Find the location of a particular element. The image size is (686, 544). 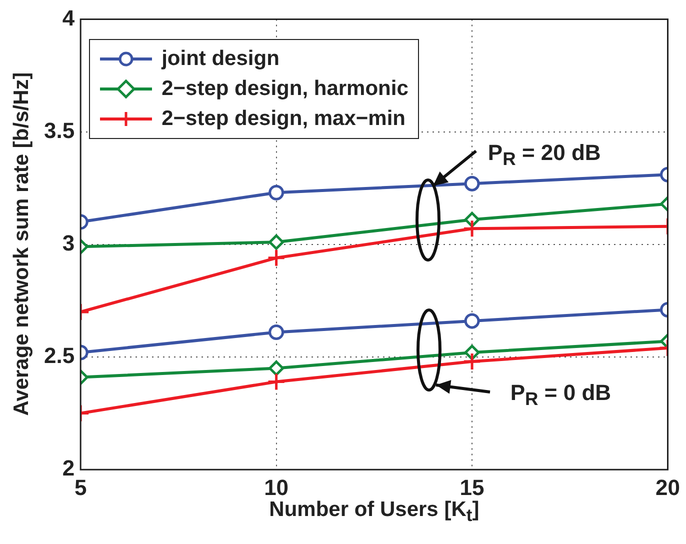

y-tick-label: 3.5 is located at coordinates (59, 130).